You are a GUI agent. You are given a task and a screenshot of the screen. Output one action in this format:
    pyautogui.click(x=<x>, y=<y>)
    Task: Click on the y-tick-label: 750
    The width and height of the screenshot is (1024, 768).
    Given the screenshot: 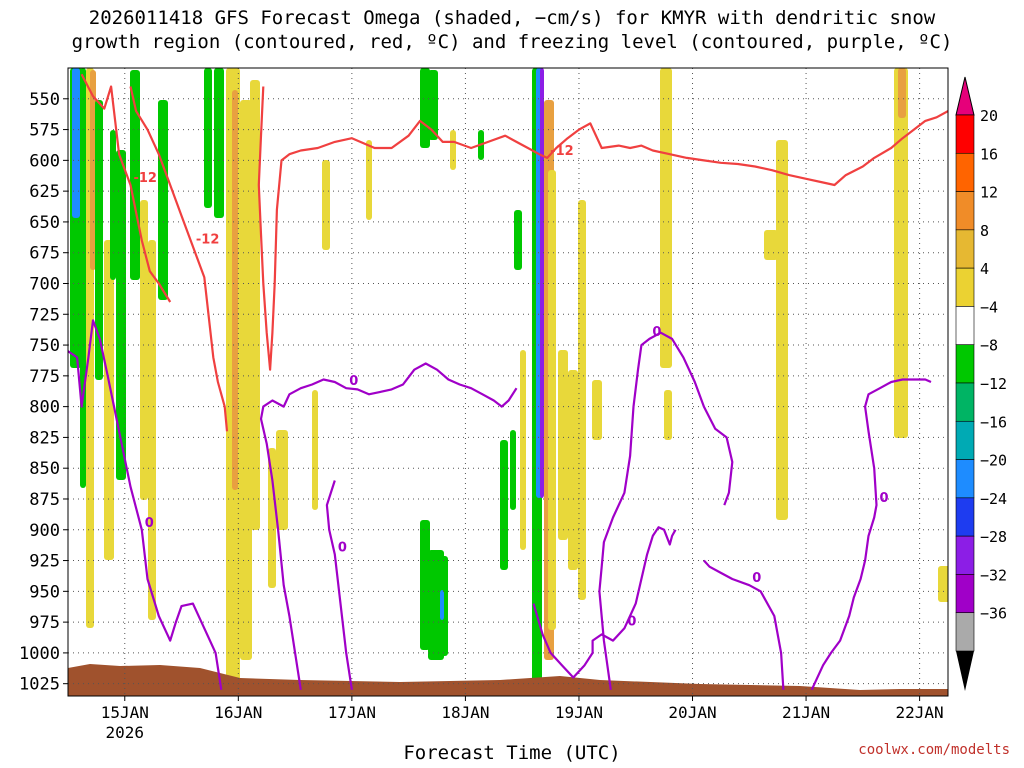 What is the action you would take?
    pyautogui.click(x=44, y=346)
    